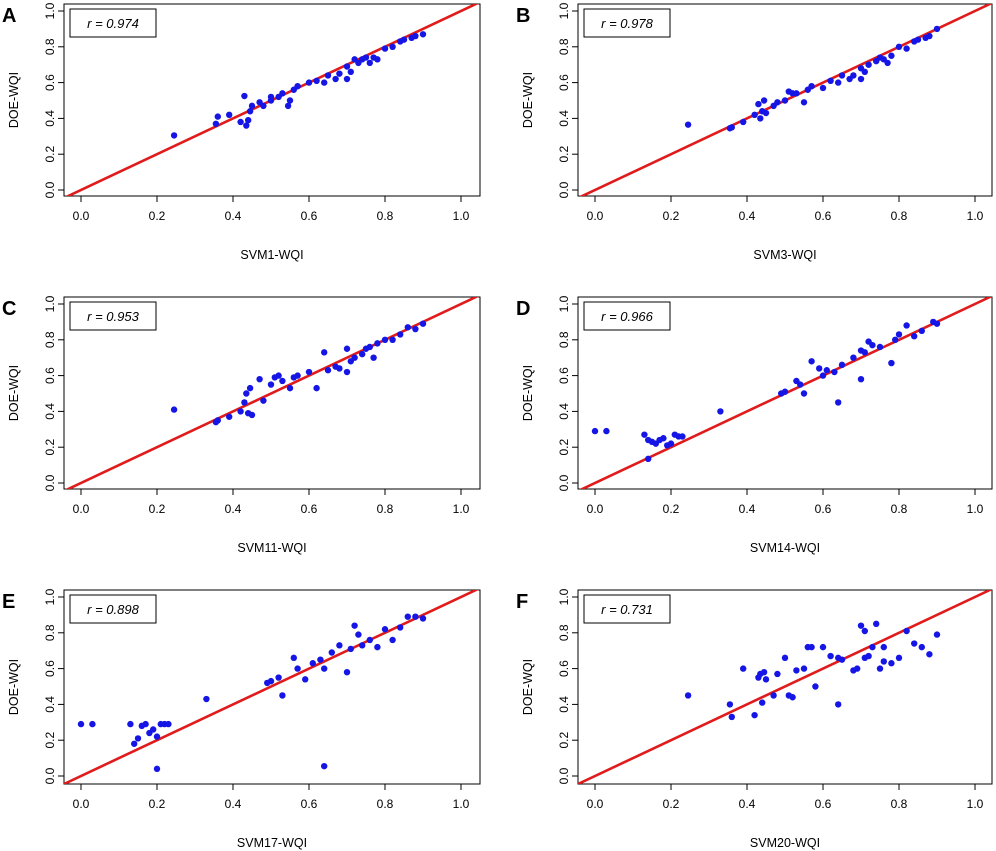 This screenshot has width=996, height=851. What do you see at coordinates (627, 609) in the screenshot?
I see `r-annotation-box-f` at bounding box center [627, 609].